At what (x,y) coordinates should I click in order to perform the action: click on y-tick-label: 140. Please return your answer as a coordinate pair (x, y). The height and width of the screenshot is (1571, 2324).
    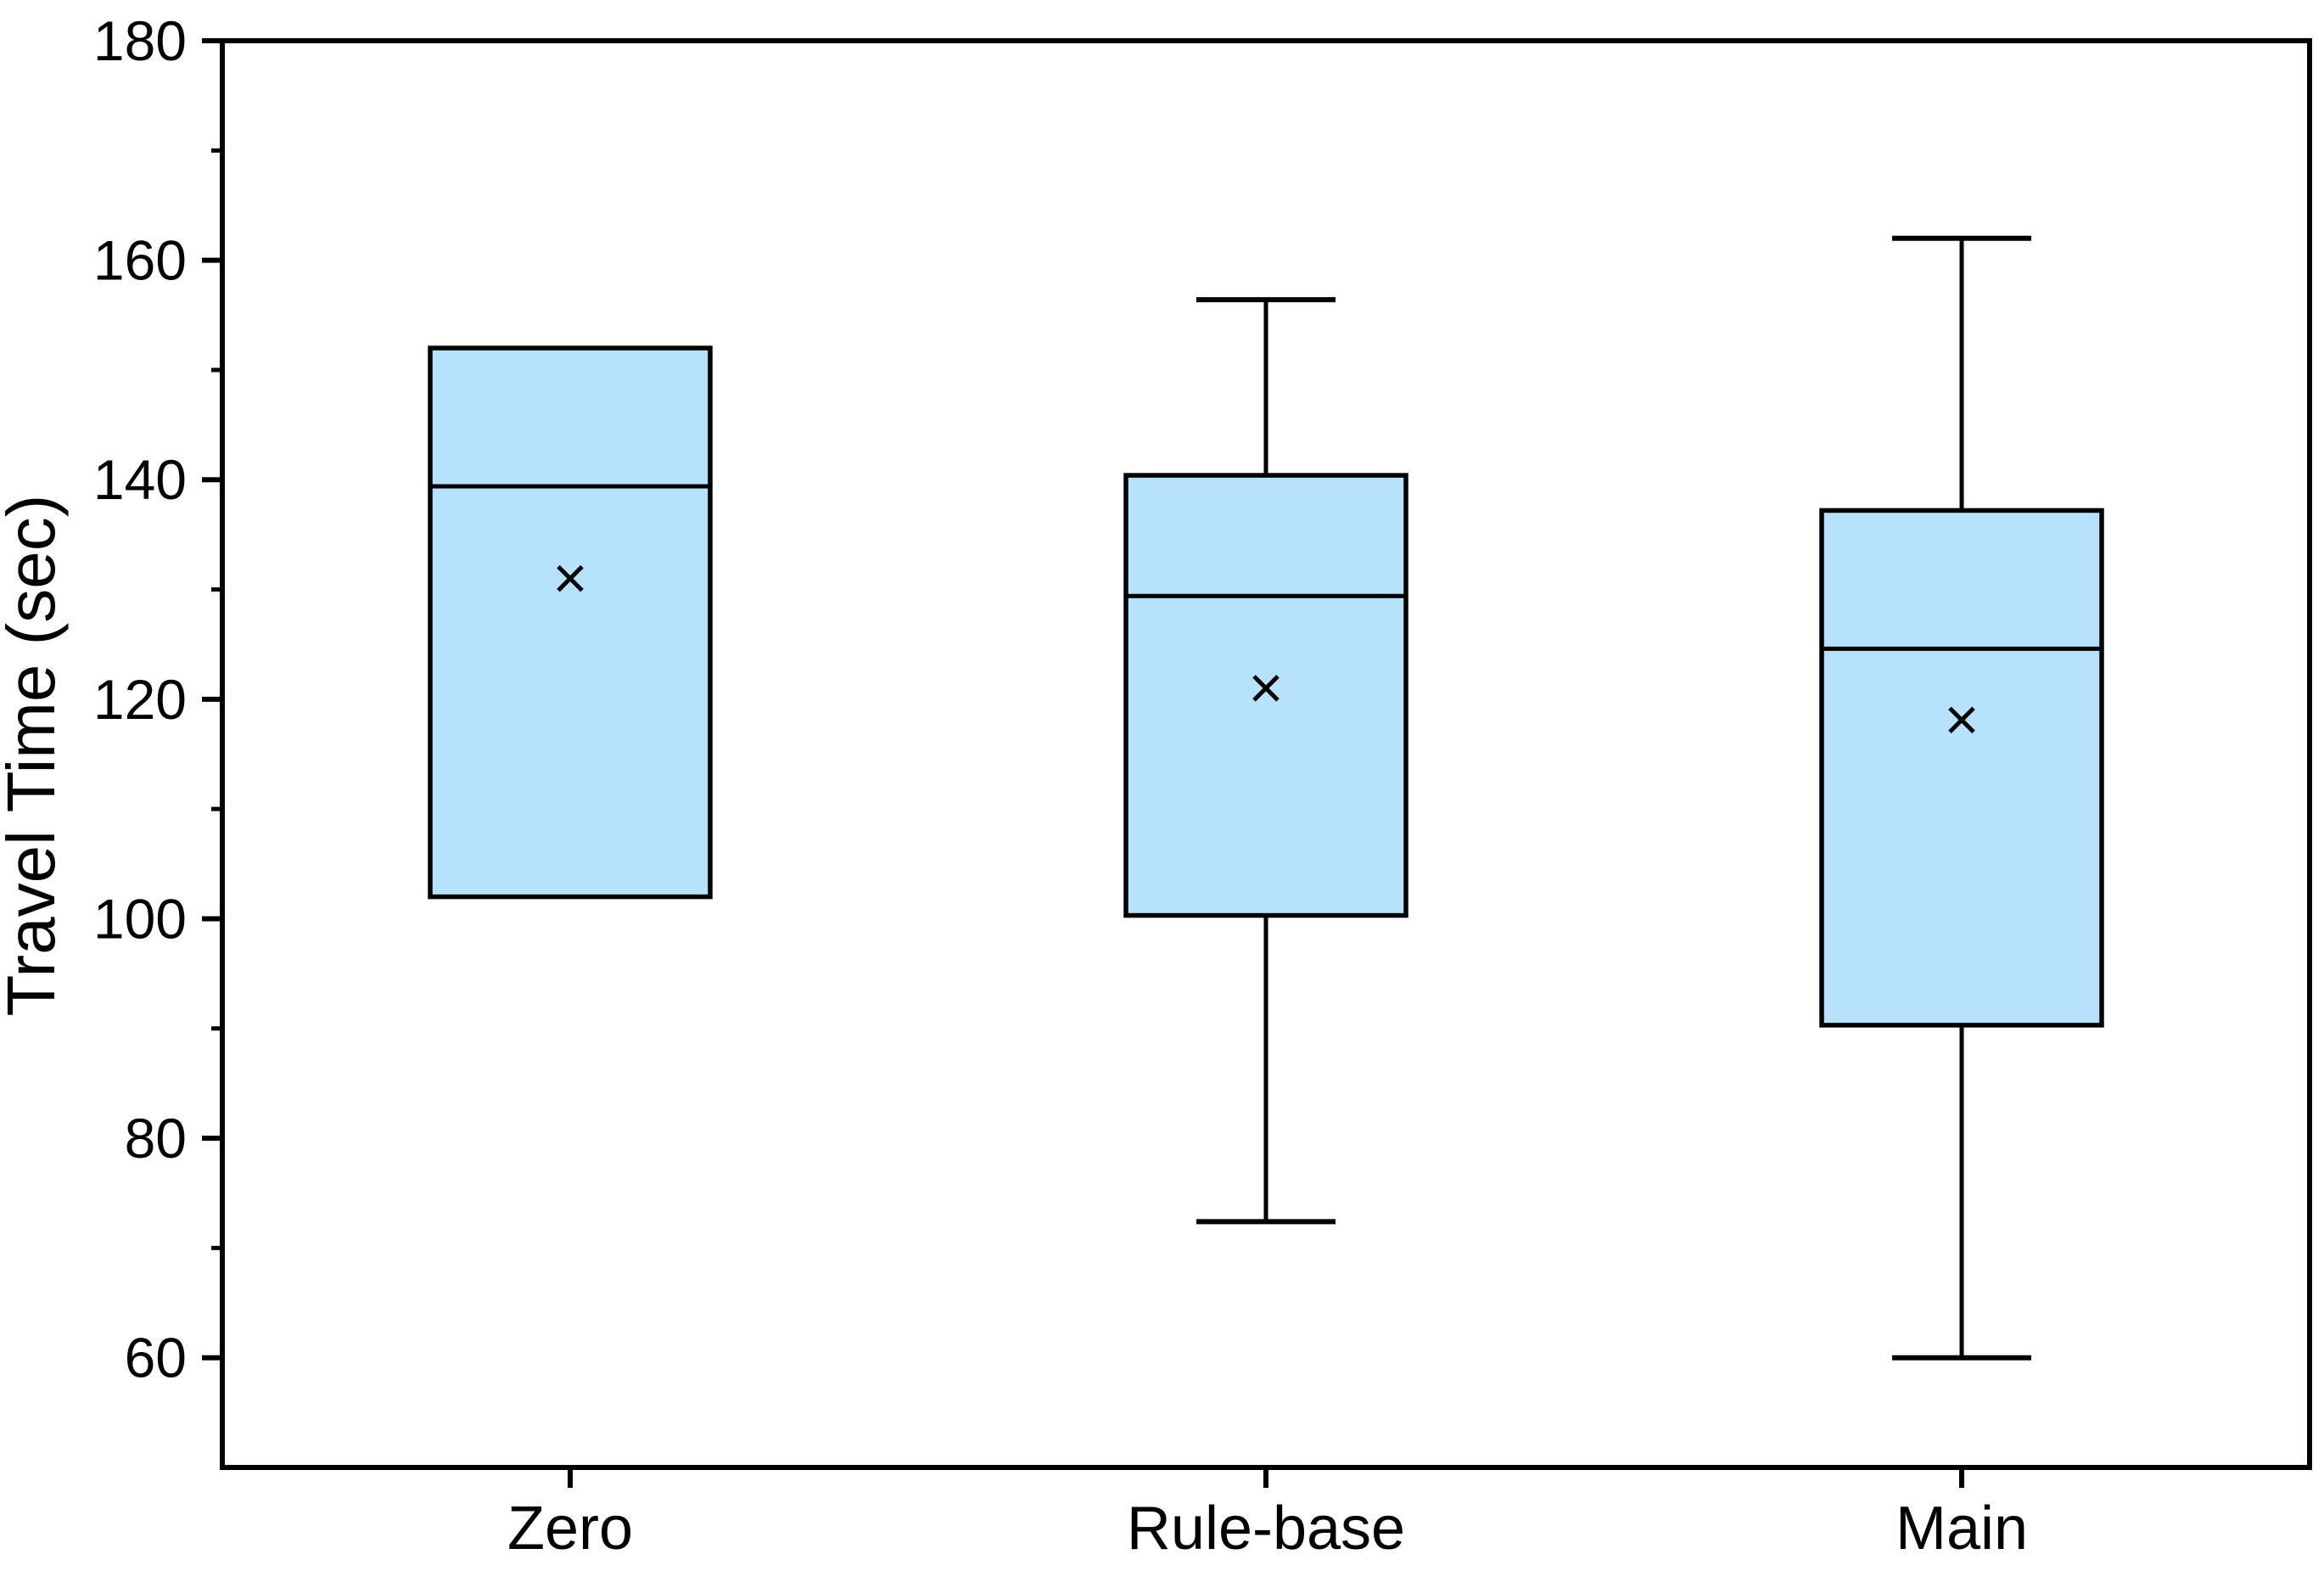
    Looking at the image, I should click on (140, 479).